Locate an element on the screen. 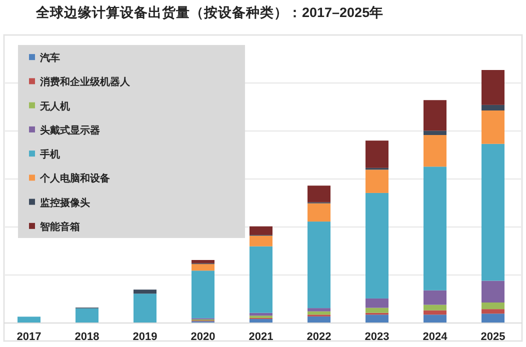  legend-label: 消费和企业级机器人 is located at coordinates (85, 82).